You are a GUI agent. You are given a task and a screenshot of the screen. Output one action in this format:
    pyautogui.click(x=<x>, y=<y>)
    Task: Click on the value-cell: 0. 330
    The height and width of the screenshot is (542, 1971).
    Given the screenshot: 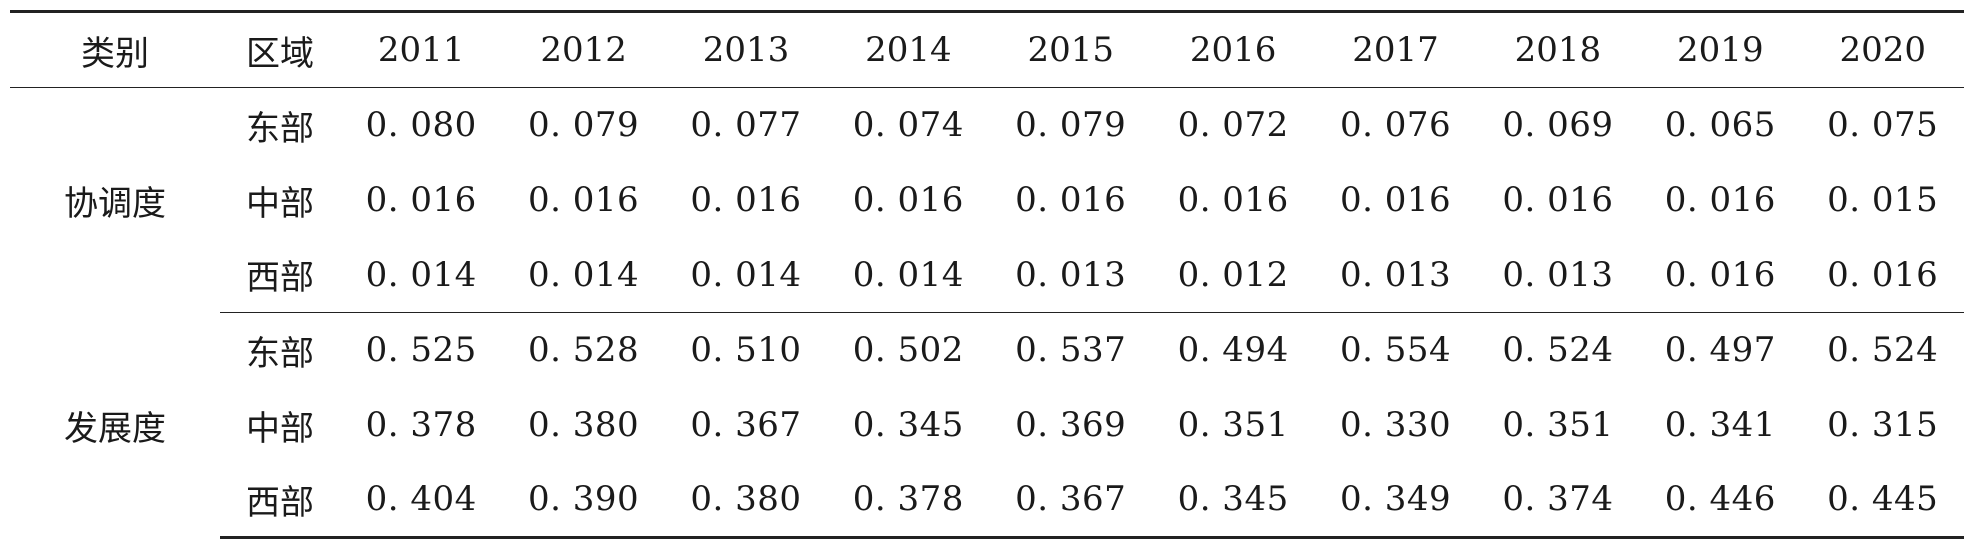 What is the action you would take?
    pyautogui.click(x=1395, y=425)
    